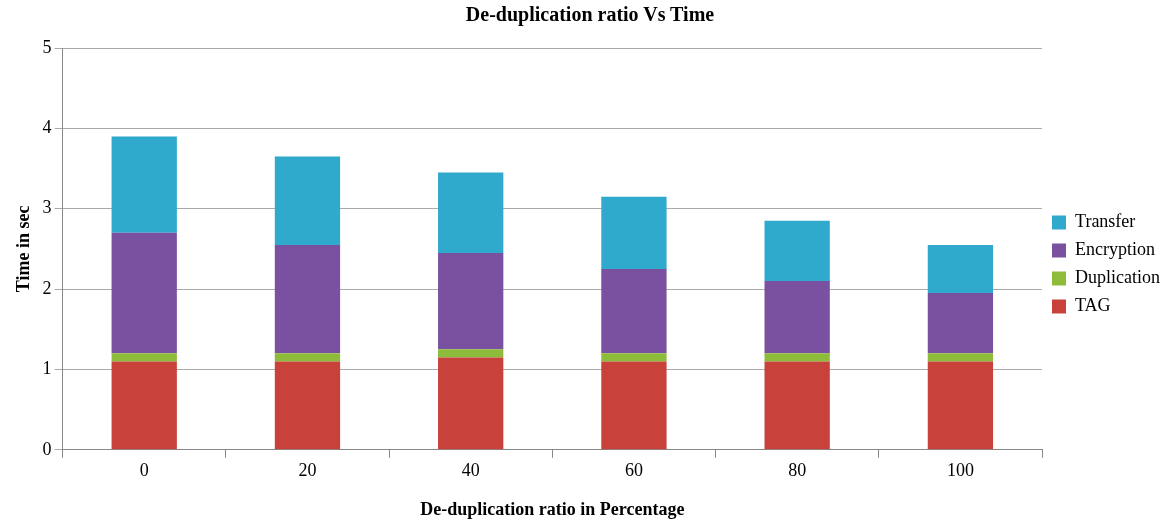  What do you see at coordinates (144, 470) in the screenshot?
I see `x-tick-label: 0` at bounding box center [144, 470].